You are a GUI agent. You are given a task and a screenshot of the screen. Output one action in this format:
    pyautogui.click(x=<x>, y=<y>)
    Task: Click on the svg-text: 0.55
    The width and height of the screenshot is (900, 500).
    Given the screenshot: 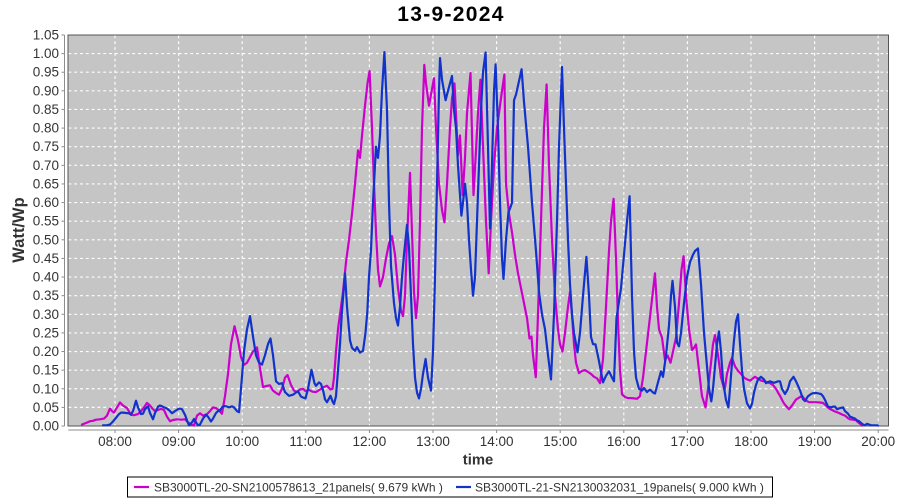 What is the action you would take?
    pyautogui.click(x=46, y=221)
    